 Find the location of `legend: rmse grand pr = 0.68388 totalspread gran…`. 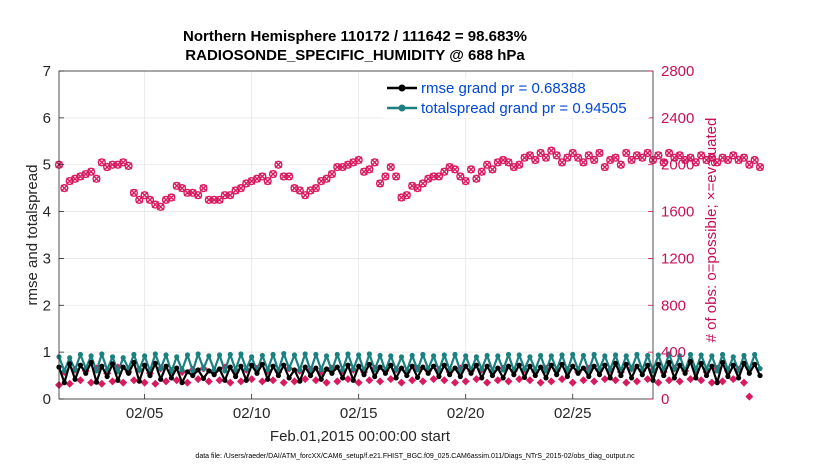

legend: rmse grand pr = 0.68388 totalspread gran… is located at coordinates (516, 98).